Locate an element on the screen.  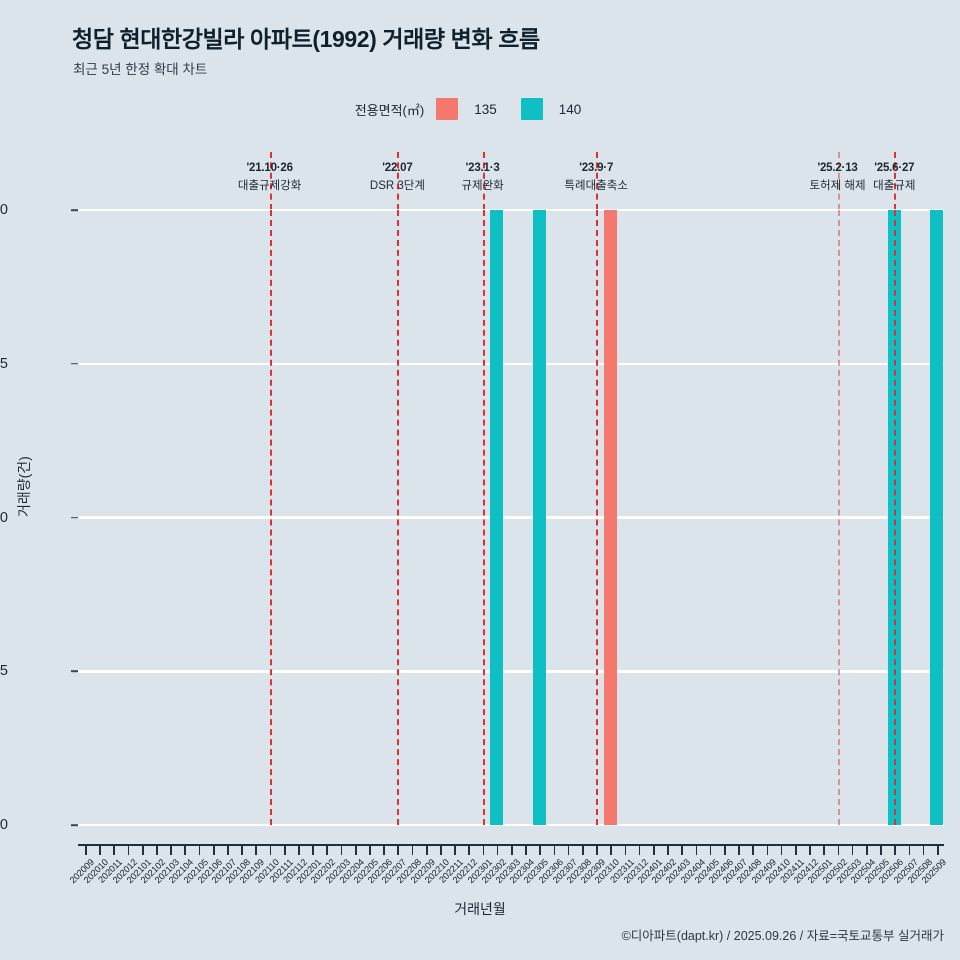
annotation-text-4: 토허제 해제 is located at coordinates (837, 185).